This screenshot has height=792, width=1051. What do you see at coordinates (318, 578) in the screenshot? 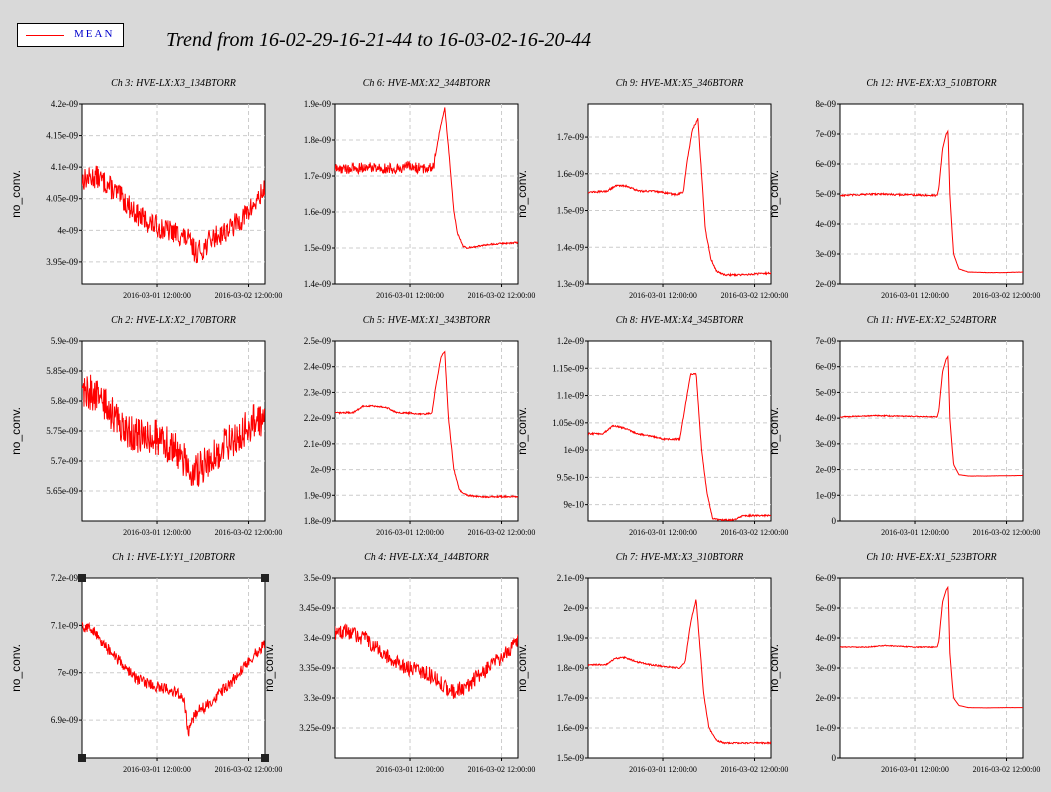
I see `y-tick-label: 3.5e-09` at bounding box center [318, 578].